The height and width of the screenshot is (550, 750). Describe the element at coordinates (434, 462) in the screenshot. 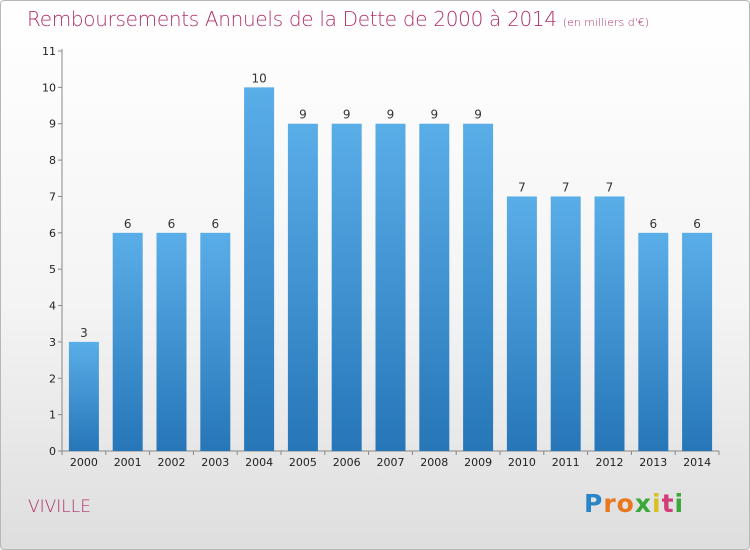

I see `x-tick-label: 2008` at that location.